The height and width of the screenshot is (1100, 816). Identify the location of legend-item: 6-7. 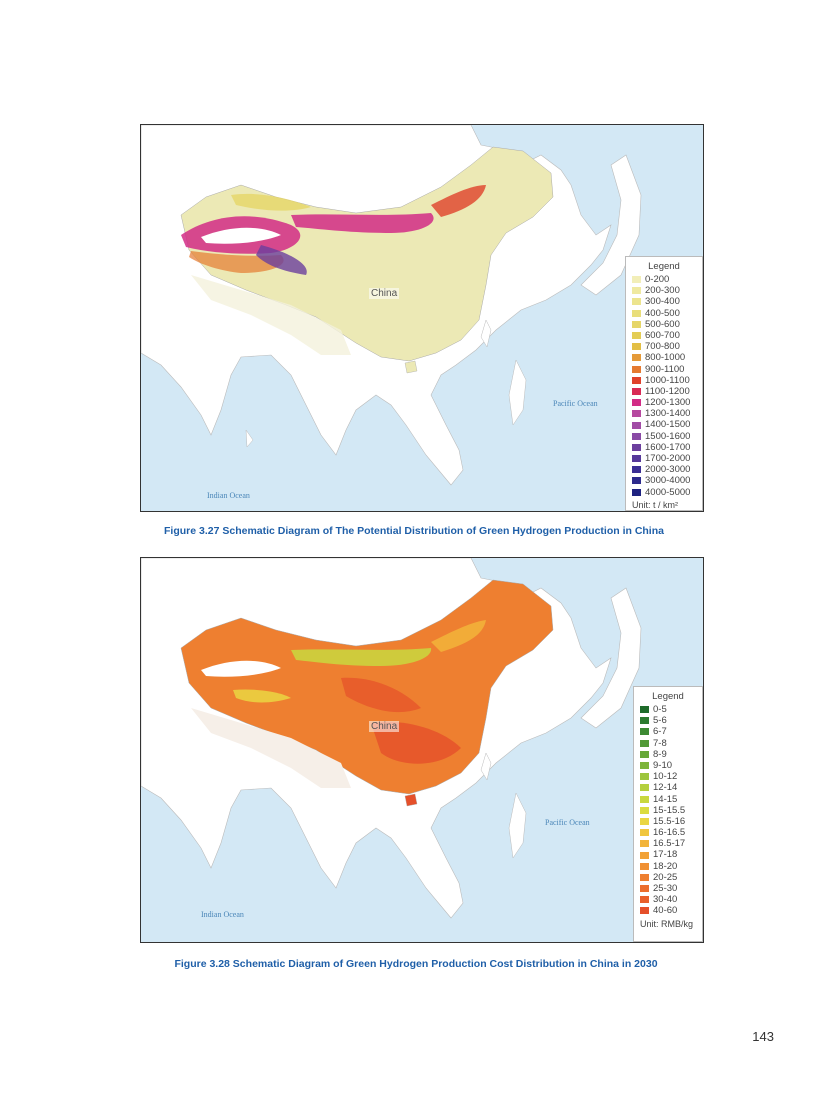
(668, 731).